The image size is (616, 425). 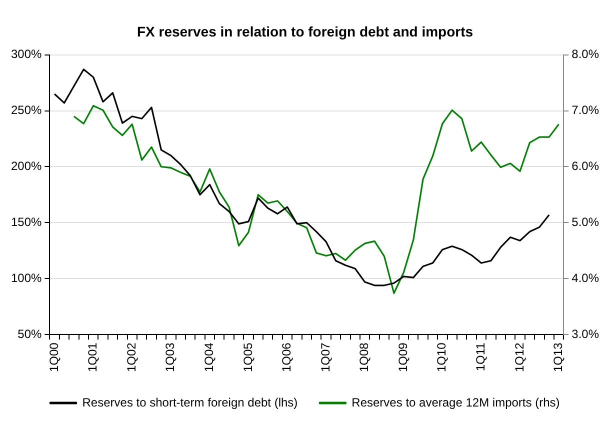 What do you see at coordinates (53, 357) in the screenshot?
I see `x-tick-label: 1Q00` at bounding box center [53, 357].